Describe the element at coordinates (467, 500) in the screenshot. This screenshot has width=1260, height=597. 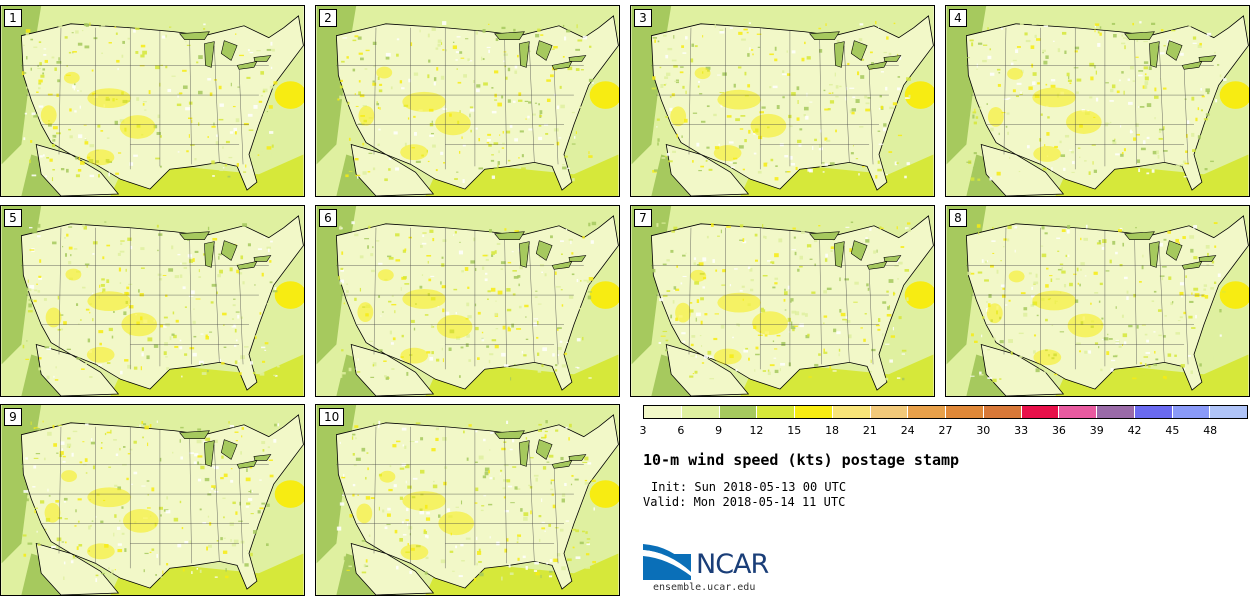
I see `map-panel: 10` at that location.